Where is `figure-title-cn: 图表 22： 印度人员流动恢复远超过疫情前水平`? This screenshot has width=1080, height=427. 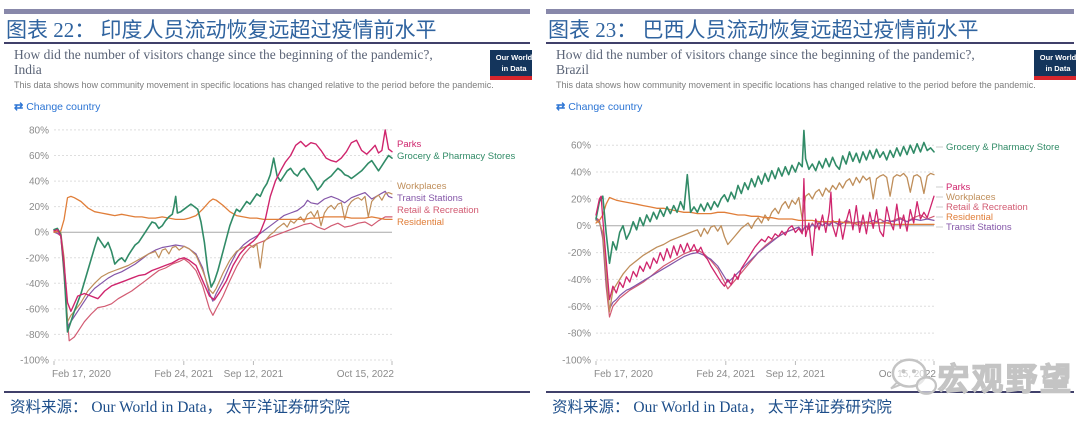 figure-title-cn: 图表 22： 印度人员流动恢复远超过疫情前水平 is located at coordinates (221, 30).